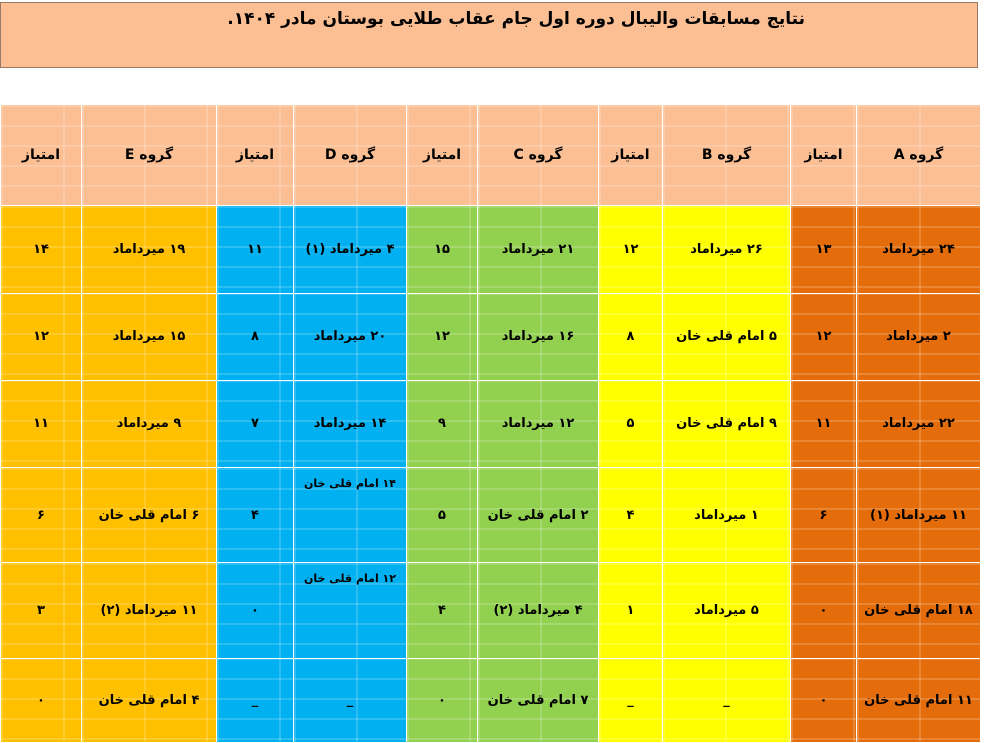 The height and width of the screenshot is (743, 990). Describe the element at coordinates (255, 424) in the screenshot. I see `cell-d-score: ۷` at that location.